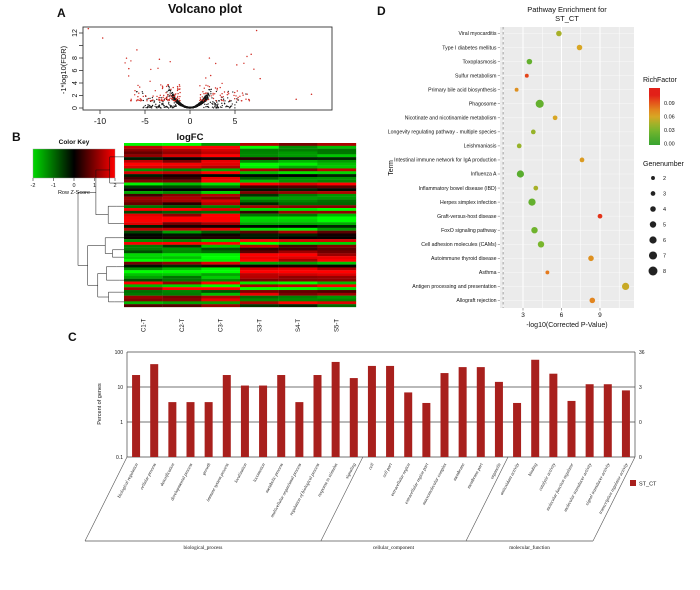 This screenshot has height=590, width=700. I want to click on dotplot-term-label: Sulfur metabolism, so click(476, 76).